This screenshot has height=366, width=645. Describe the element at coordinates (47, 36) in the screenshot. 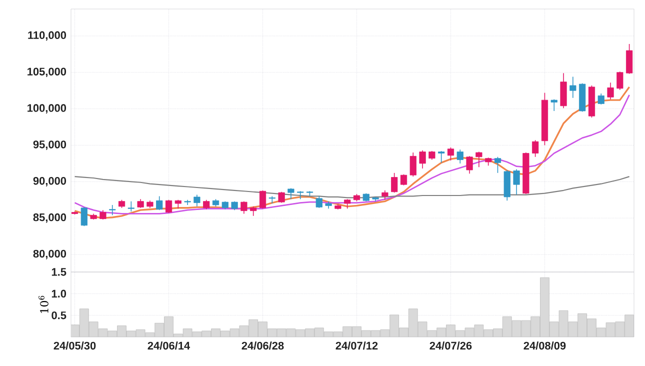

I see `y-tick-label: 110,000` at that location.